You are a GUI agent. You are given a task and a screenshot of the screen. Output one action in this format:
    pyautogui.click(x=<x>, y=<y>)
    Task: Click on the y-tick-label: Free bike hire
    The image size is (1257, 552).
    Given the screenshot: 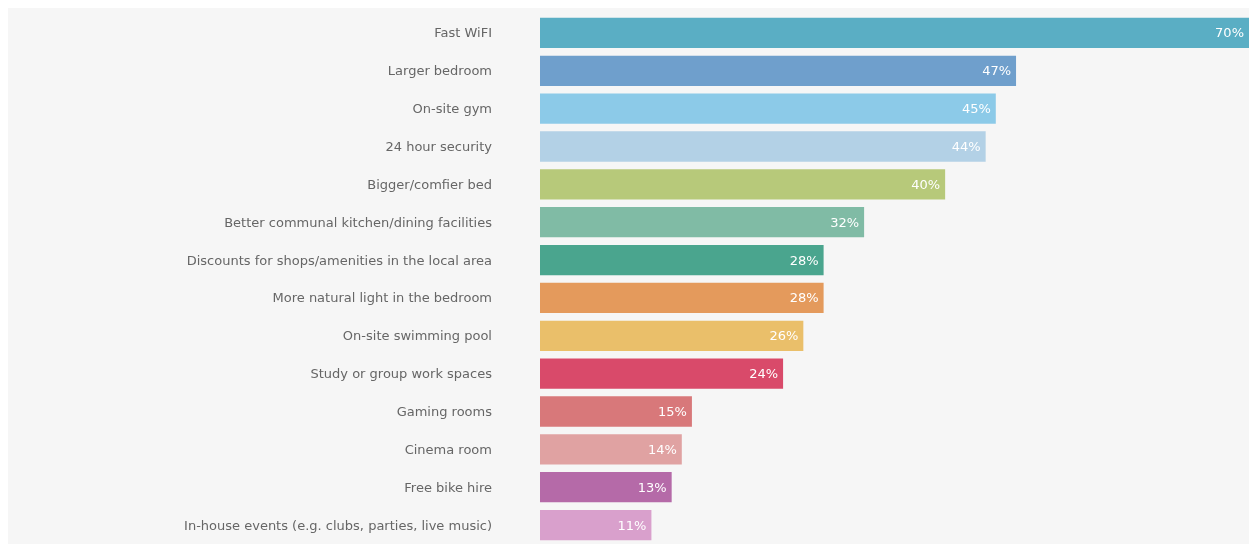 What is the action you would take?
    pyautogui.click(x=448, y=487)
    